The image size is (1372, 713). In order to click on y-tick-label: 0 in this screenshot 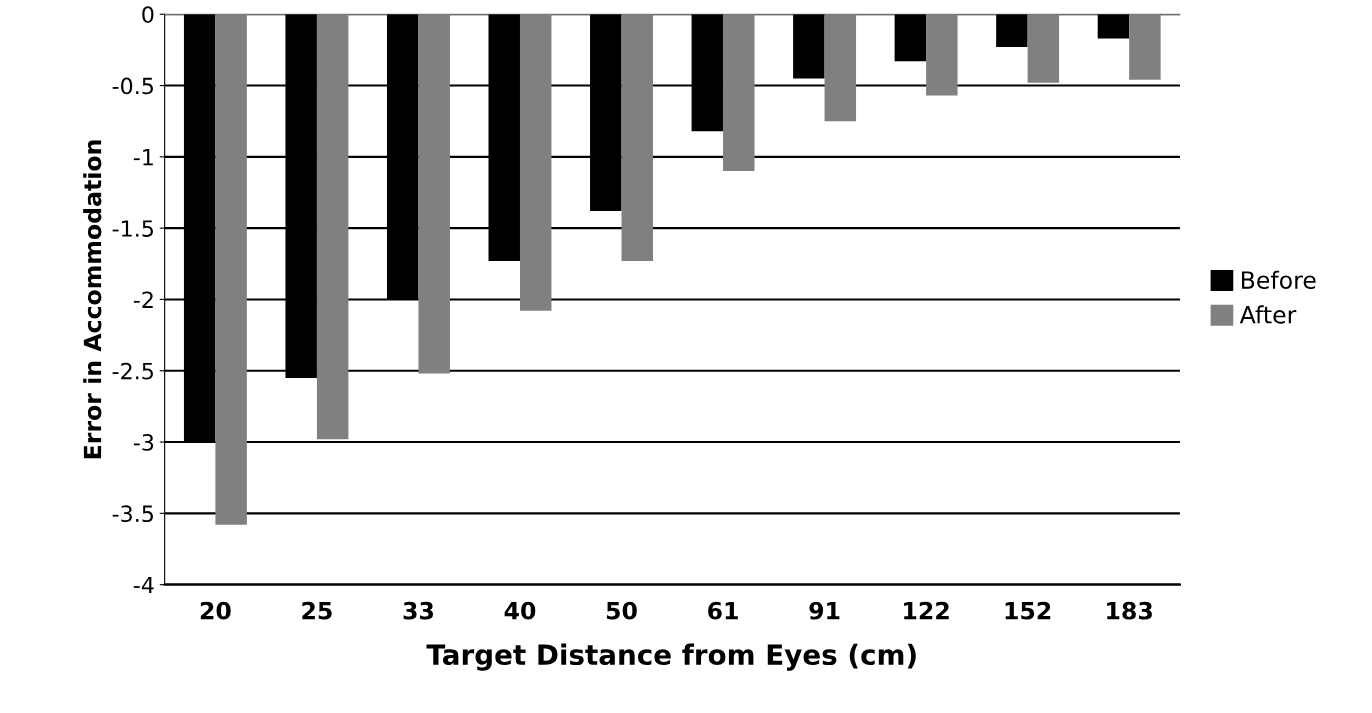, I will do `click(148, 15)`.